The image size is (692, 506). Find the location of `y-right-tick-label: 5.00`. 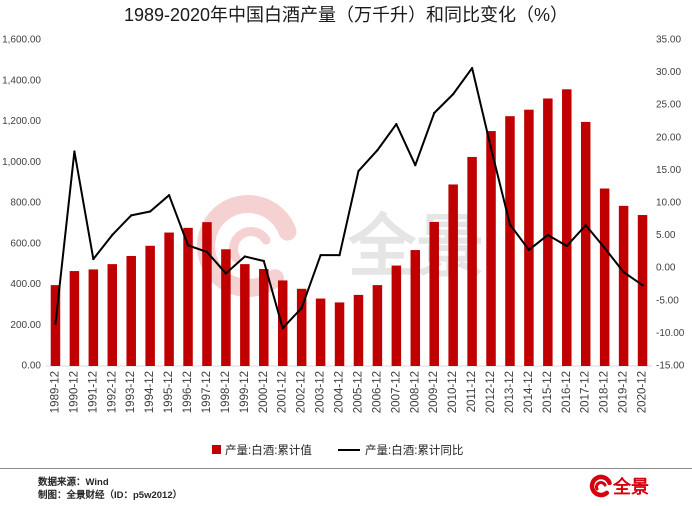

y-right-tick-label: 5.00 is located at coordinates (666, 235).